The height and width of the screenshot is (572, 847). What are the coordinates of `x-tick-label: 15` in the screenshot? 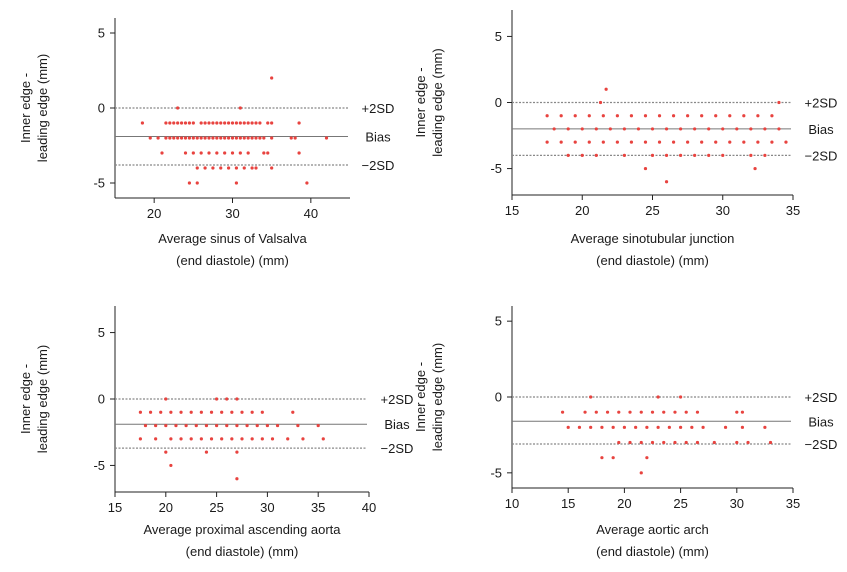 It's located at (115, 507).